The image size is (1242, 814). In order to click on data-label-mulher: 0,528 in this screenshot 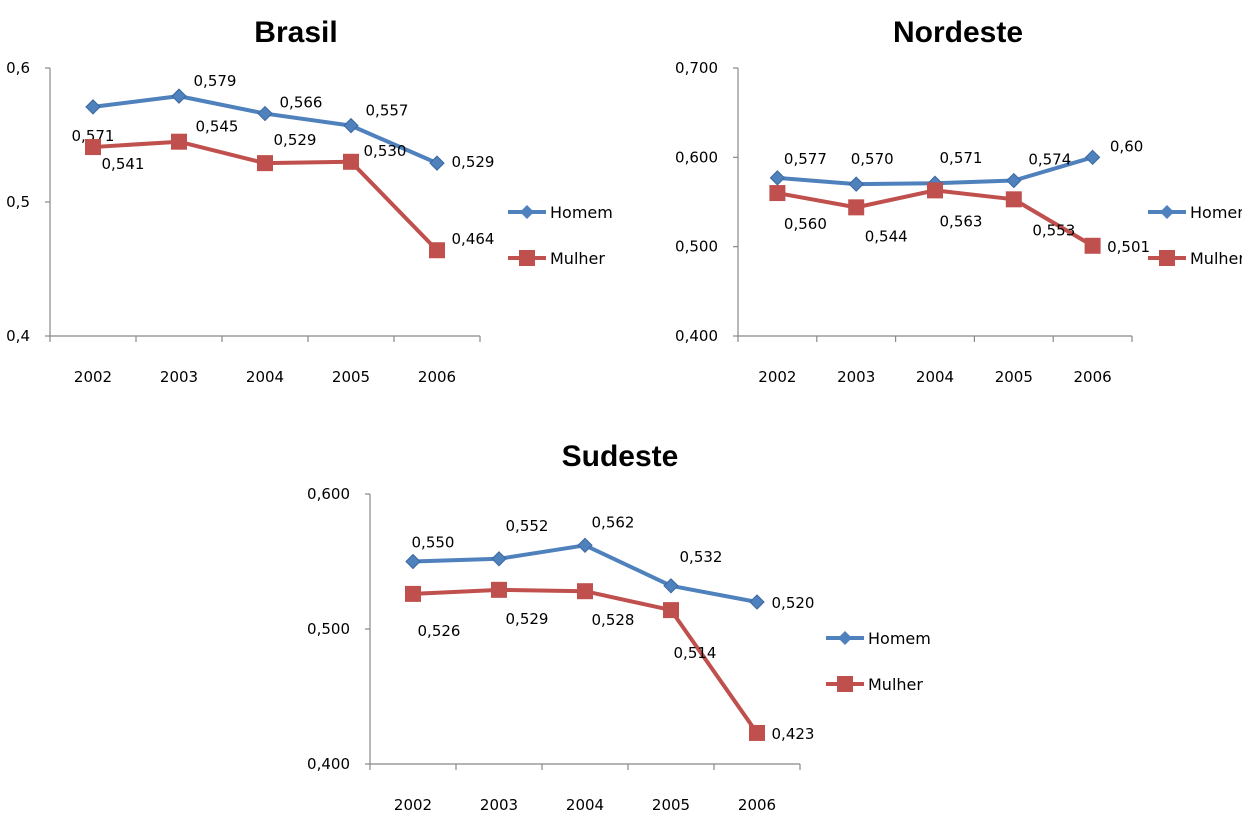, I will do `click(613, 620)`.